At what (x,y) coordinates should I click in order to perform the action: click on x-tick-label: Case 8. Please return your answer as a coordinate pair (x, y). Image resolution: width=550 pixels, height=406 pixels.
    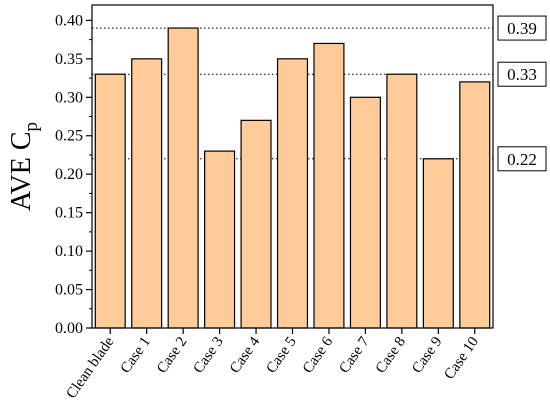
    Looking at the image, I should click on (391, 355).